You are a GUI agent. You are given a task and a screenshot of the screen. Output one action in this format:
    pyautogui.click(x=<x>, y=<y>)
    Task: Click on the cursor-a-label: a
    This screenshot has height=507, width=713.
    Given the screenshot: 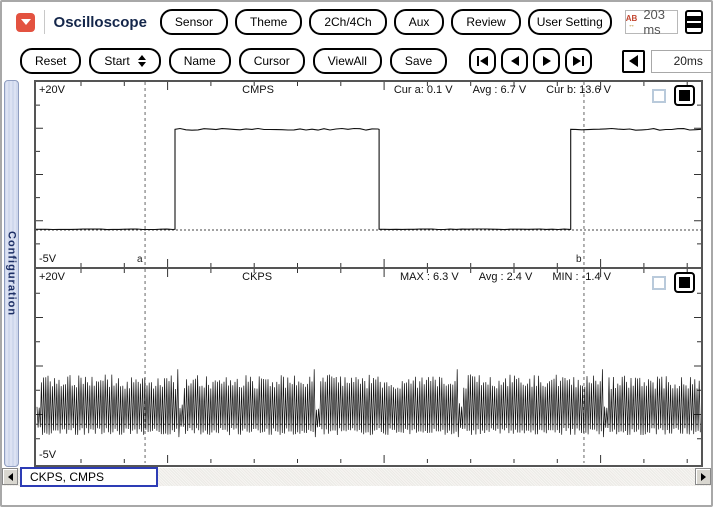 What is the action you would take?
    pyautogui.click(x=140, y=259)
    